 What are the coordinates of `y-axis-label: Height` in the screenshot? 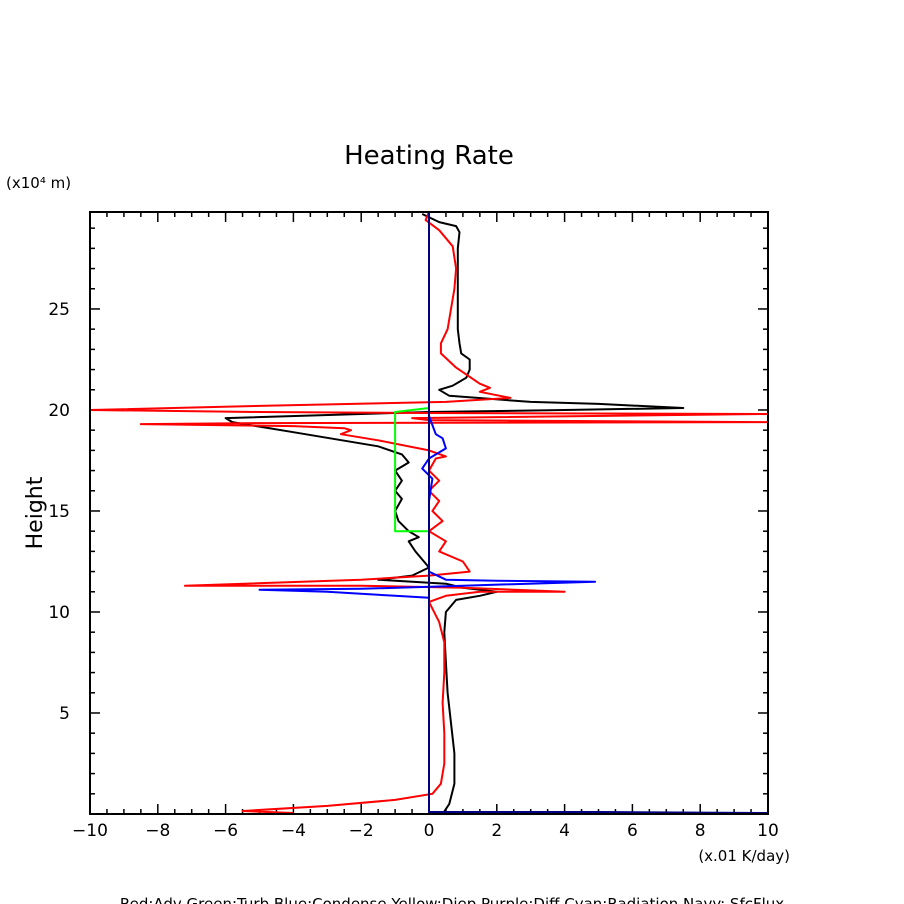 It's located at (35, 512).